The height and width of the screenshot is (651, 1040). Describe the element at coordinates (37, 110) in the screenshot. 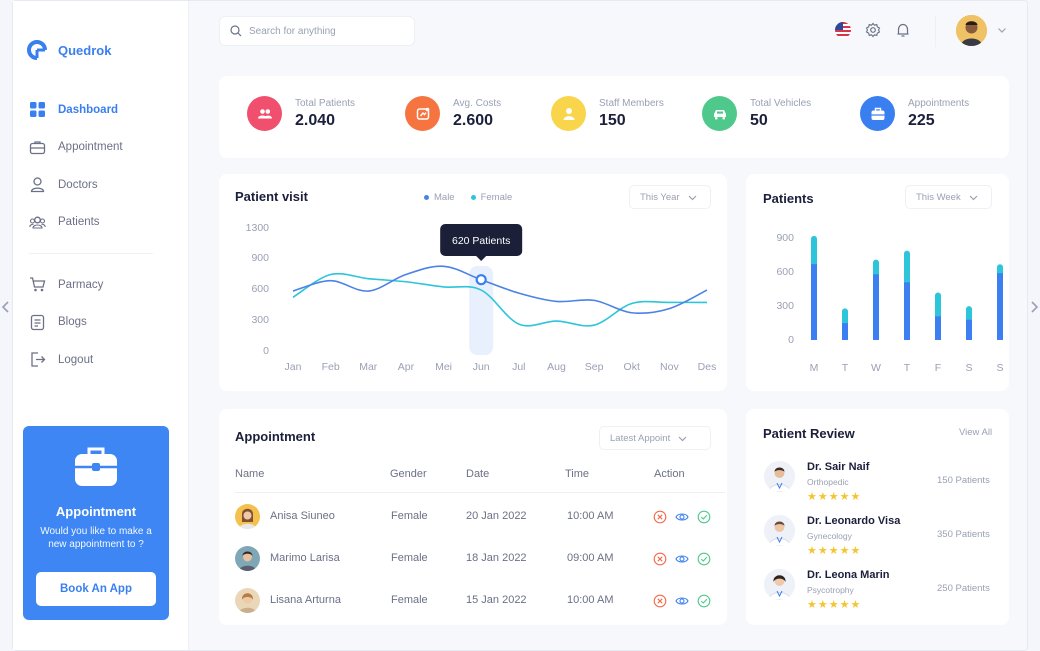

I see `grid-icon` at that location.